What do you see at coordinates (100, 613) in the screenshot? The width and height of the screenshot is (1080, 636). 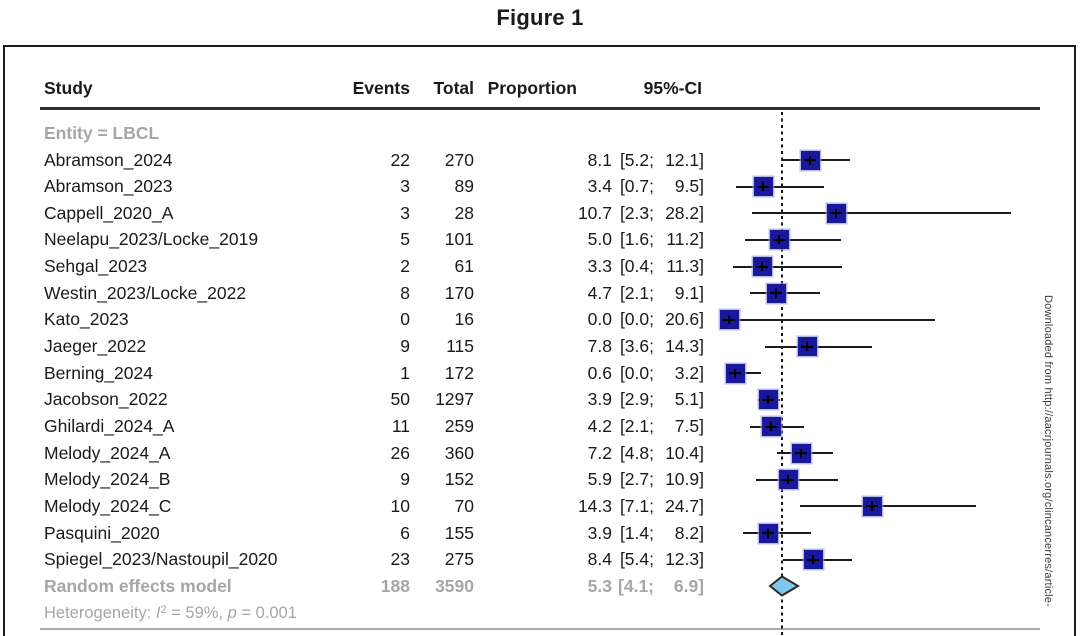 I see `heterogeneity-prefix: Heterogeneity:` at bounding box center [100, 613].